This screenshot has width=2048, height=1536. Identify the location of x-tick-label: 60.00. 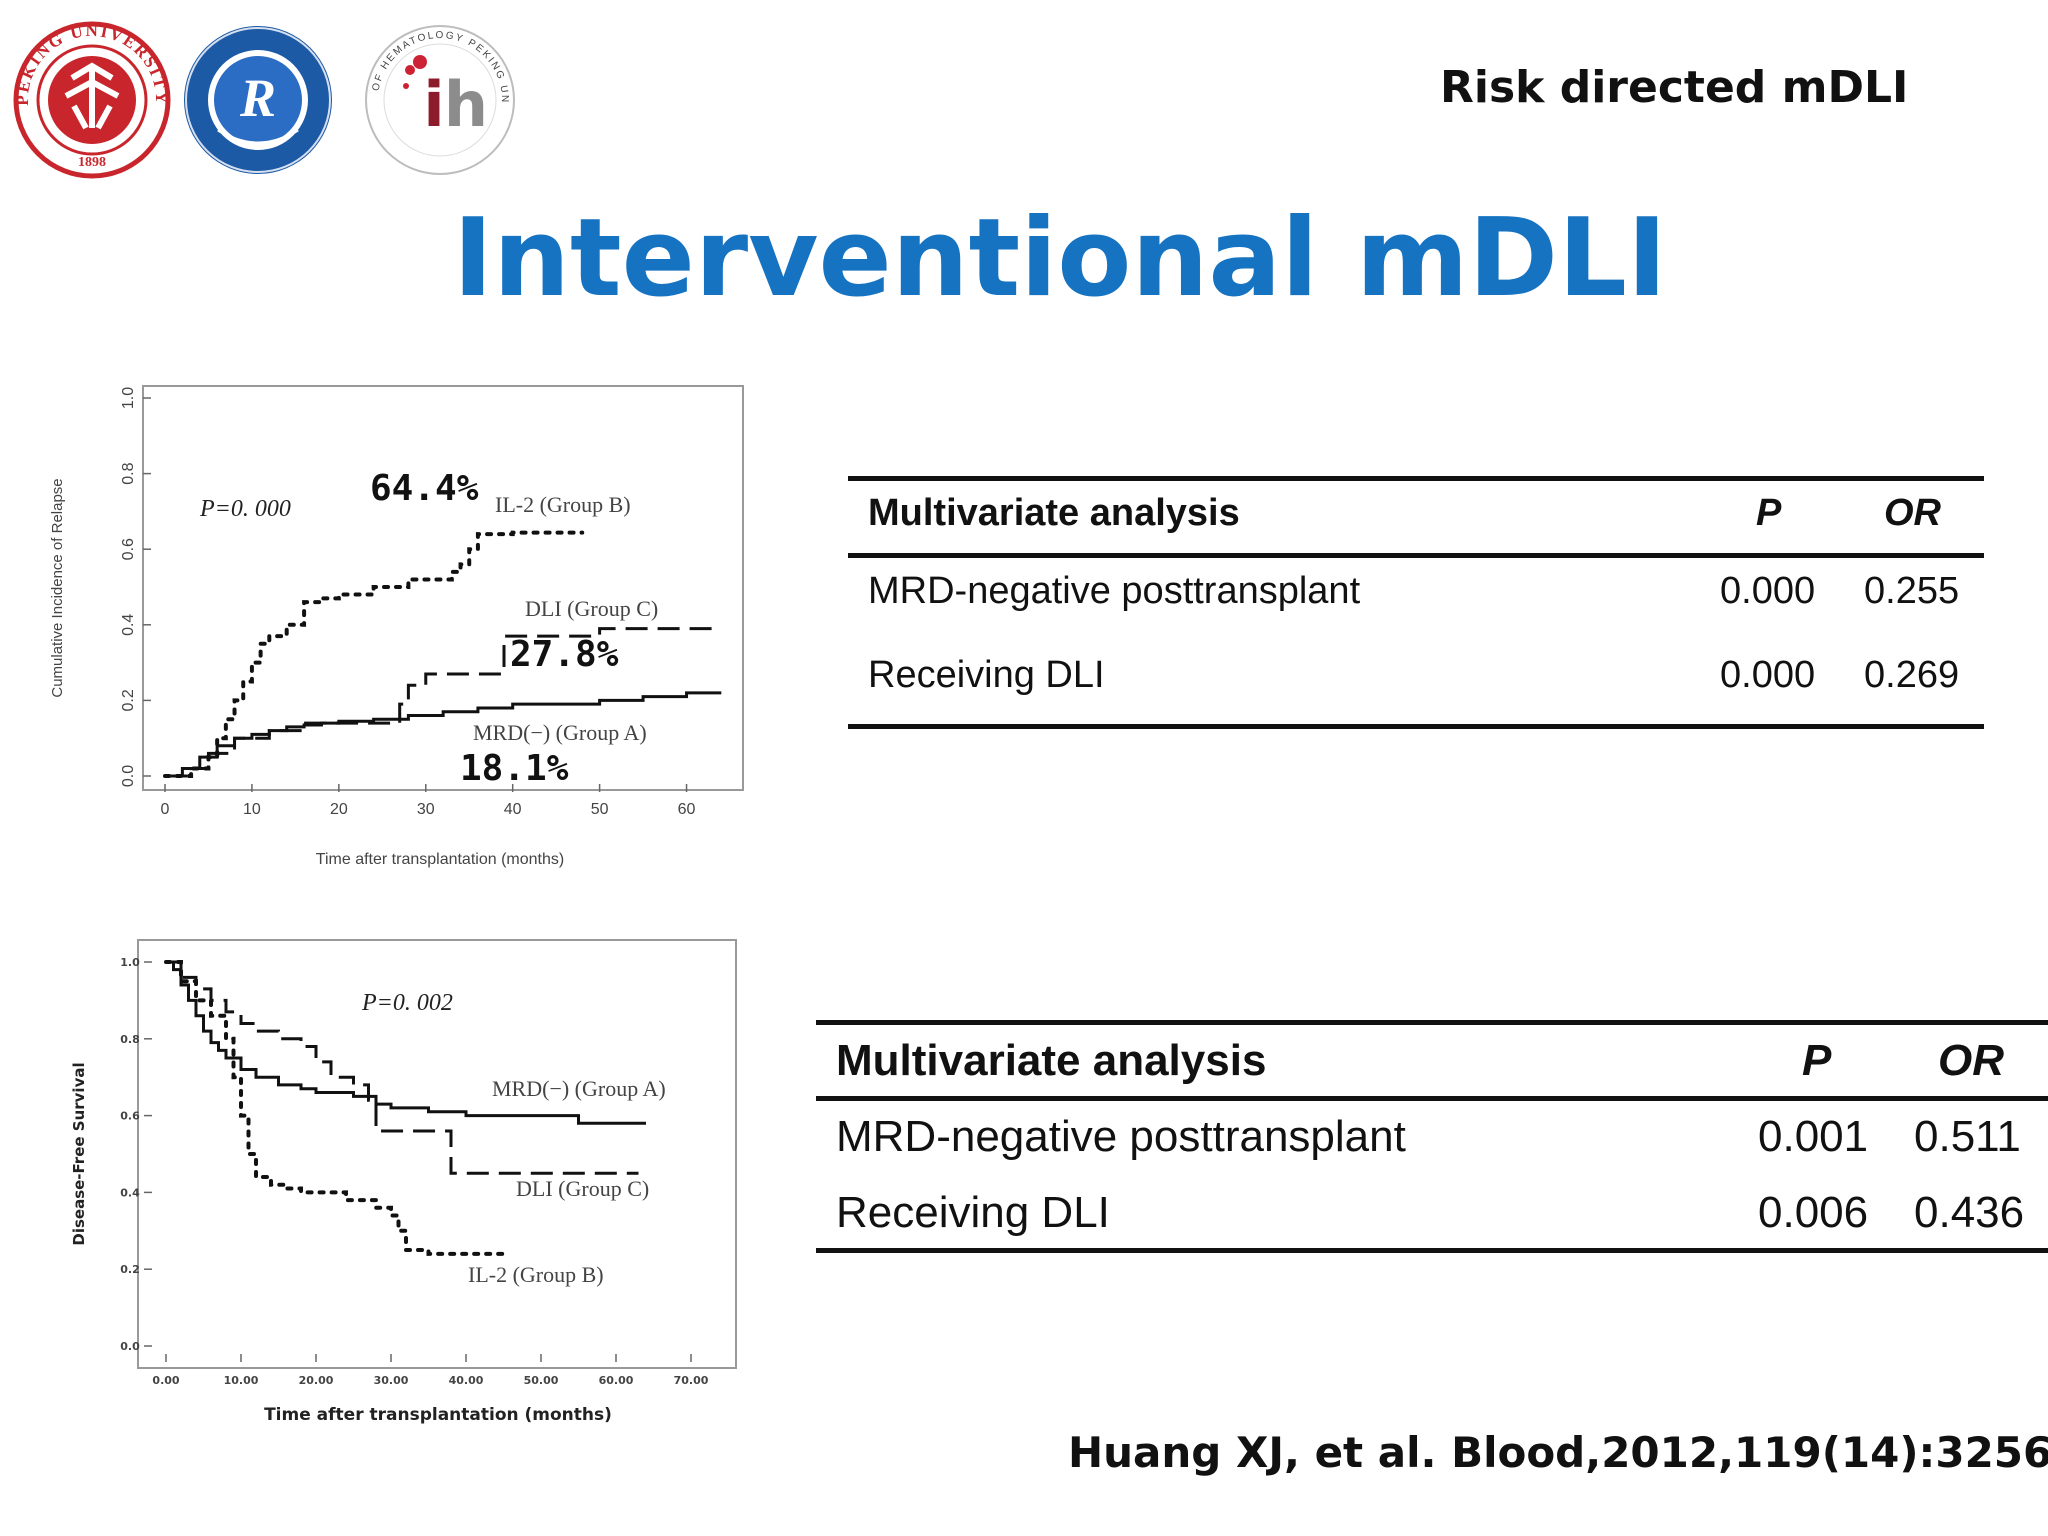
(616, 1380).